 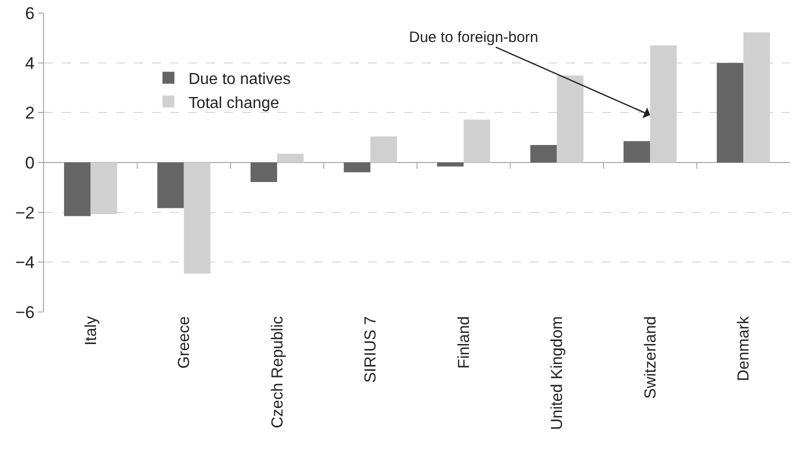 What do you see at coordinates (25, 262) in the screenshot?
I see `y-tick-label: −4` at bounding box center [25, 262].